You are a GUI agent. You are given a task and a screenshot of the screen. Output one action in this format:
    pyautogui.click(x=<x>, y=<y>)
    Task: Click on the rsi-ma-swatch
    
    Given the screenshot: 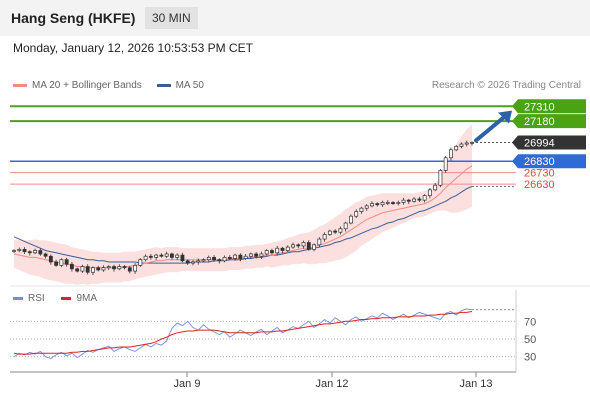 What is the action you would take?
    pyautogui.click(x=66, y=298)
    